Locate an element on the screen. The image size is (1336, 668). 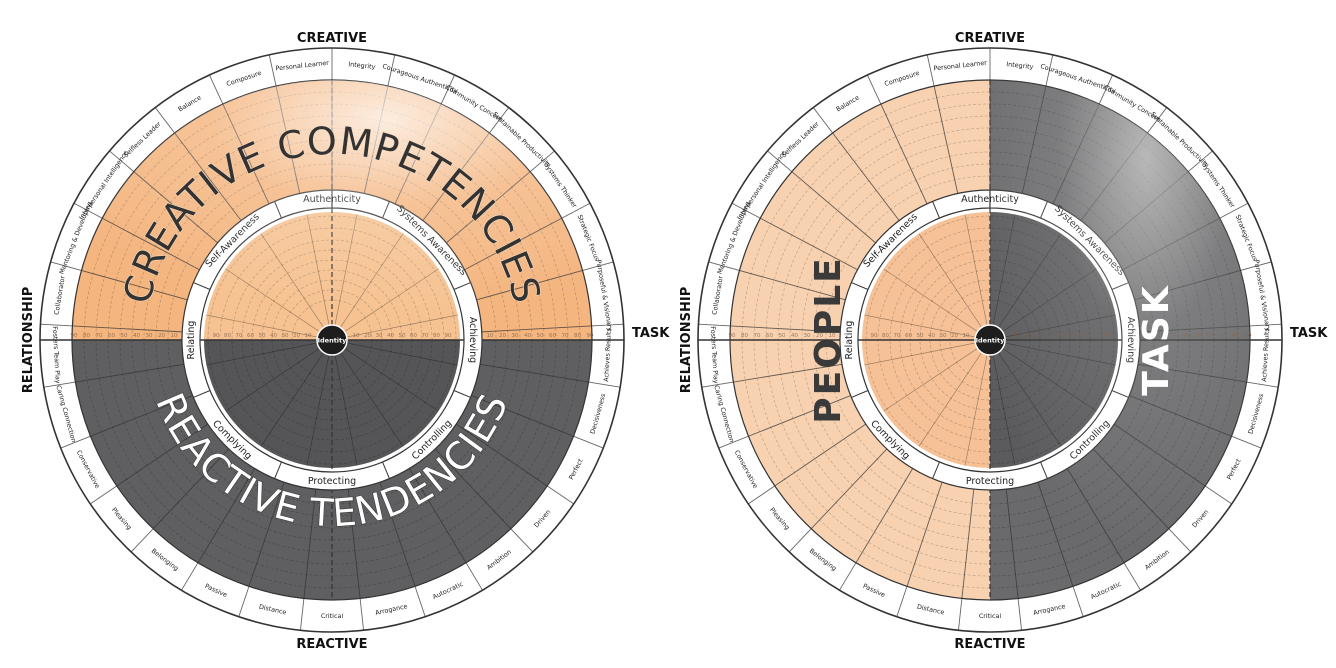
people-label: PEOPLE is located at coordinates (828, 340).